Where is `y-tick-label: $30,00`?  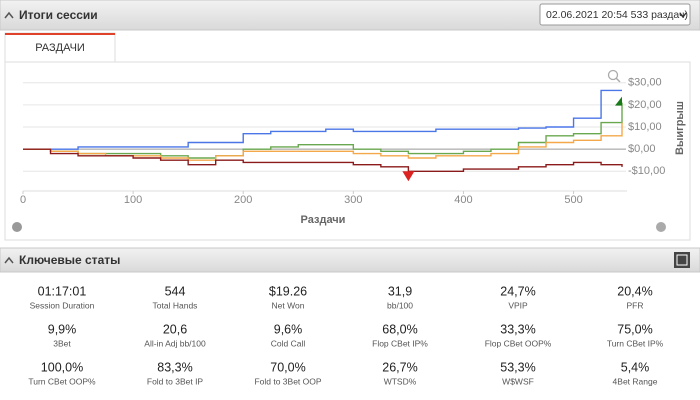
y-tick-label: $30,00 is located at coordinates (645, 83).